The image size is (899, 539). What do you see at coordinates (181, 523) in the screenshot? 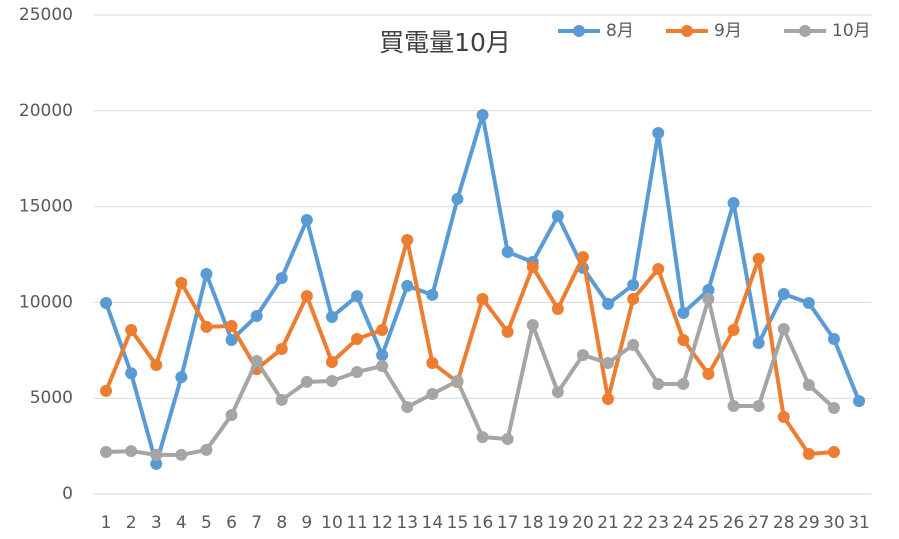
I see `x-tick-label: 4` at bounding box center [181, 523].